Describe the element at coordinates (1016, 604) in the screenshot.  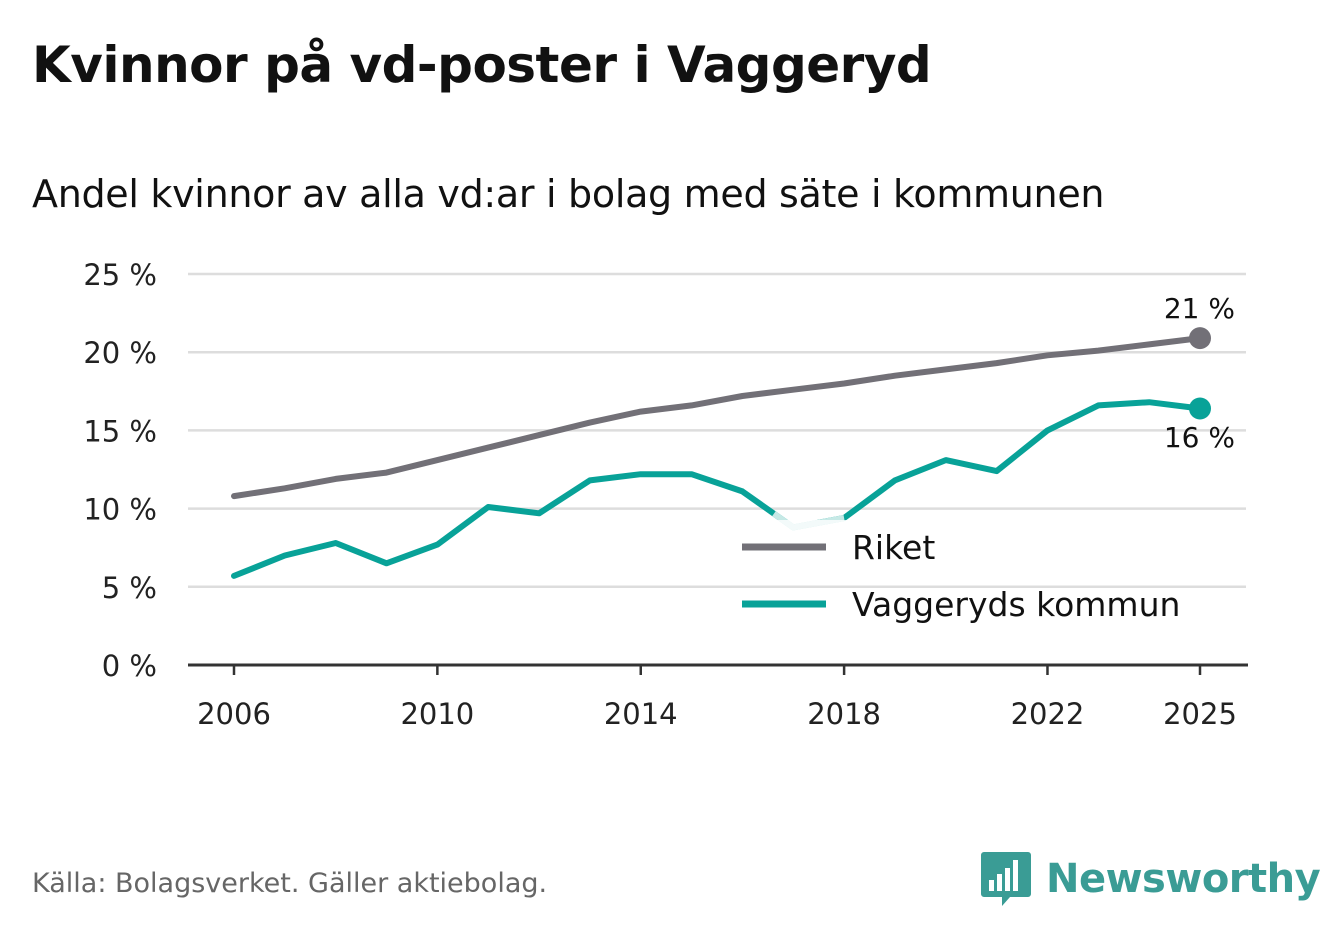
I see `legend-label: Vaggeryds kommun` at that location.